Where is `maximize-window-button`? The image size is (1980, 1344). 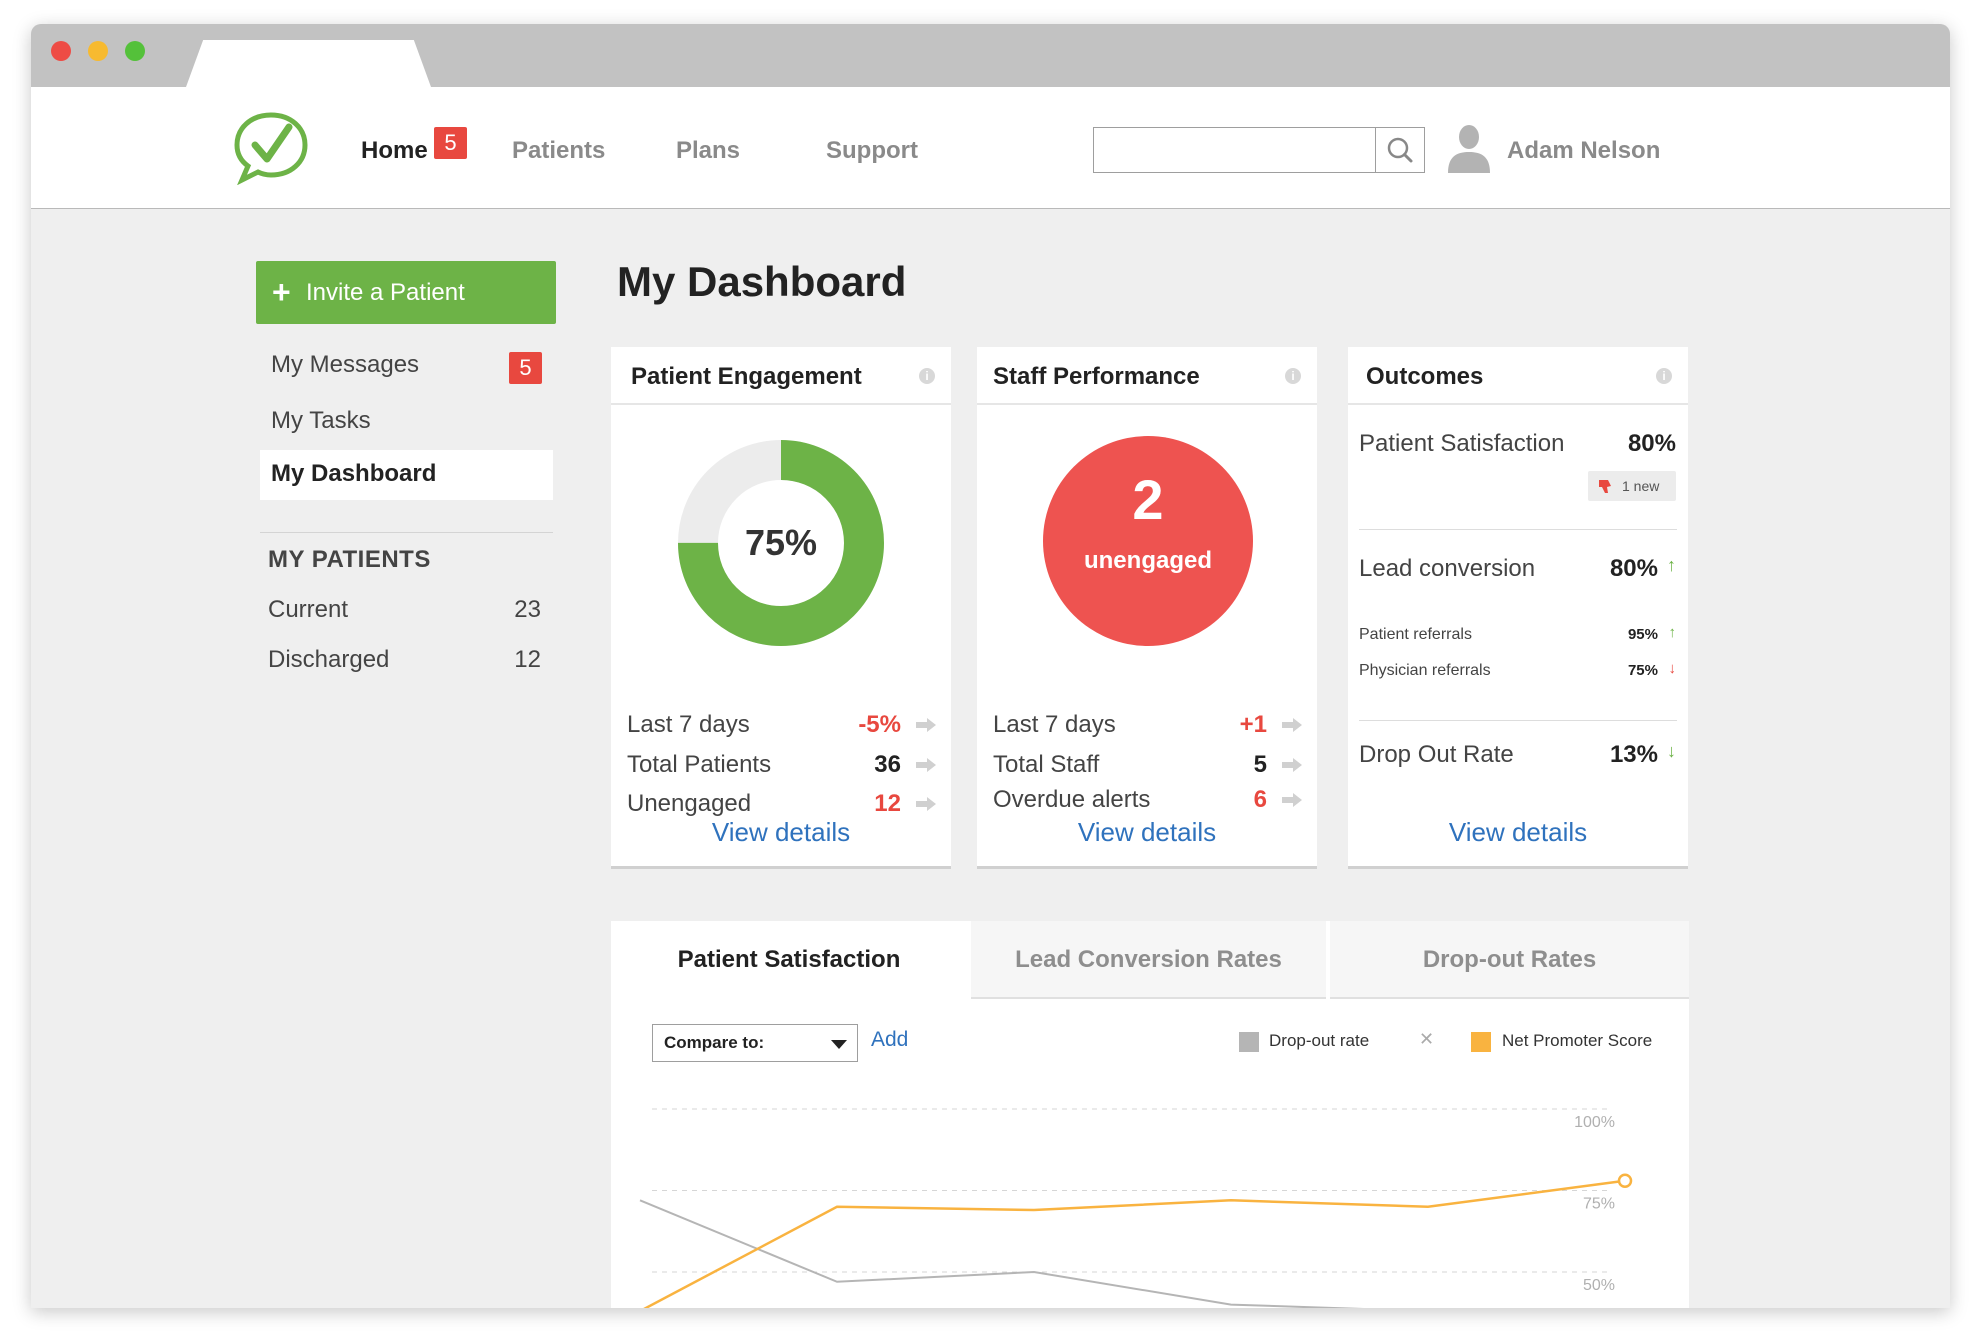
maximize-window-button is located at coordinates (135, 51).